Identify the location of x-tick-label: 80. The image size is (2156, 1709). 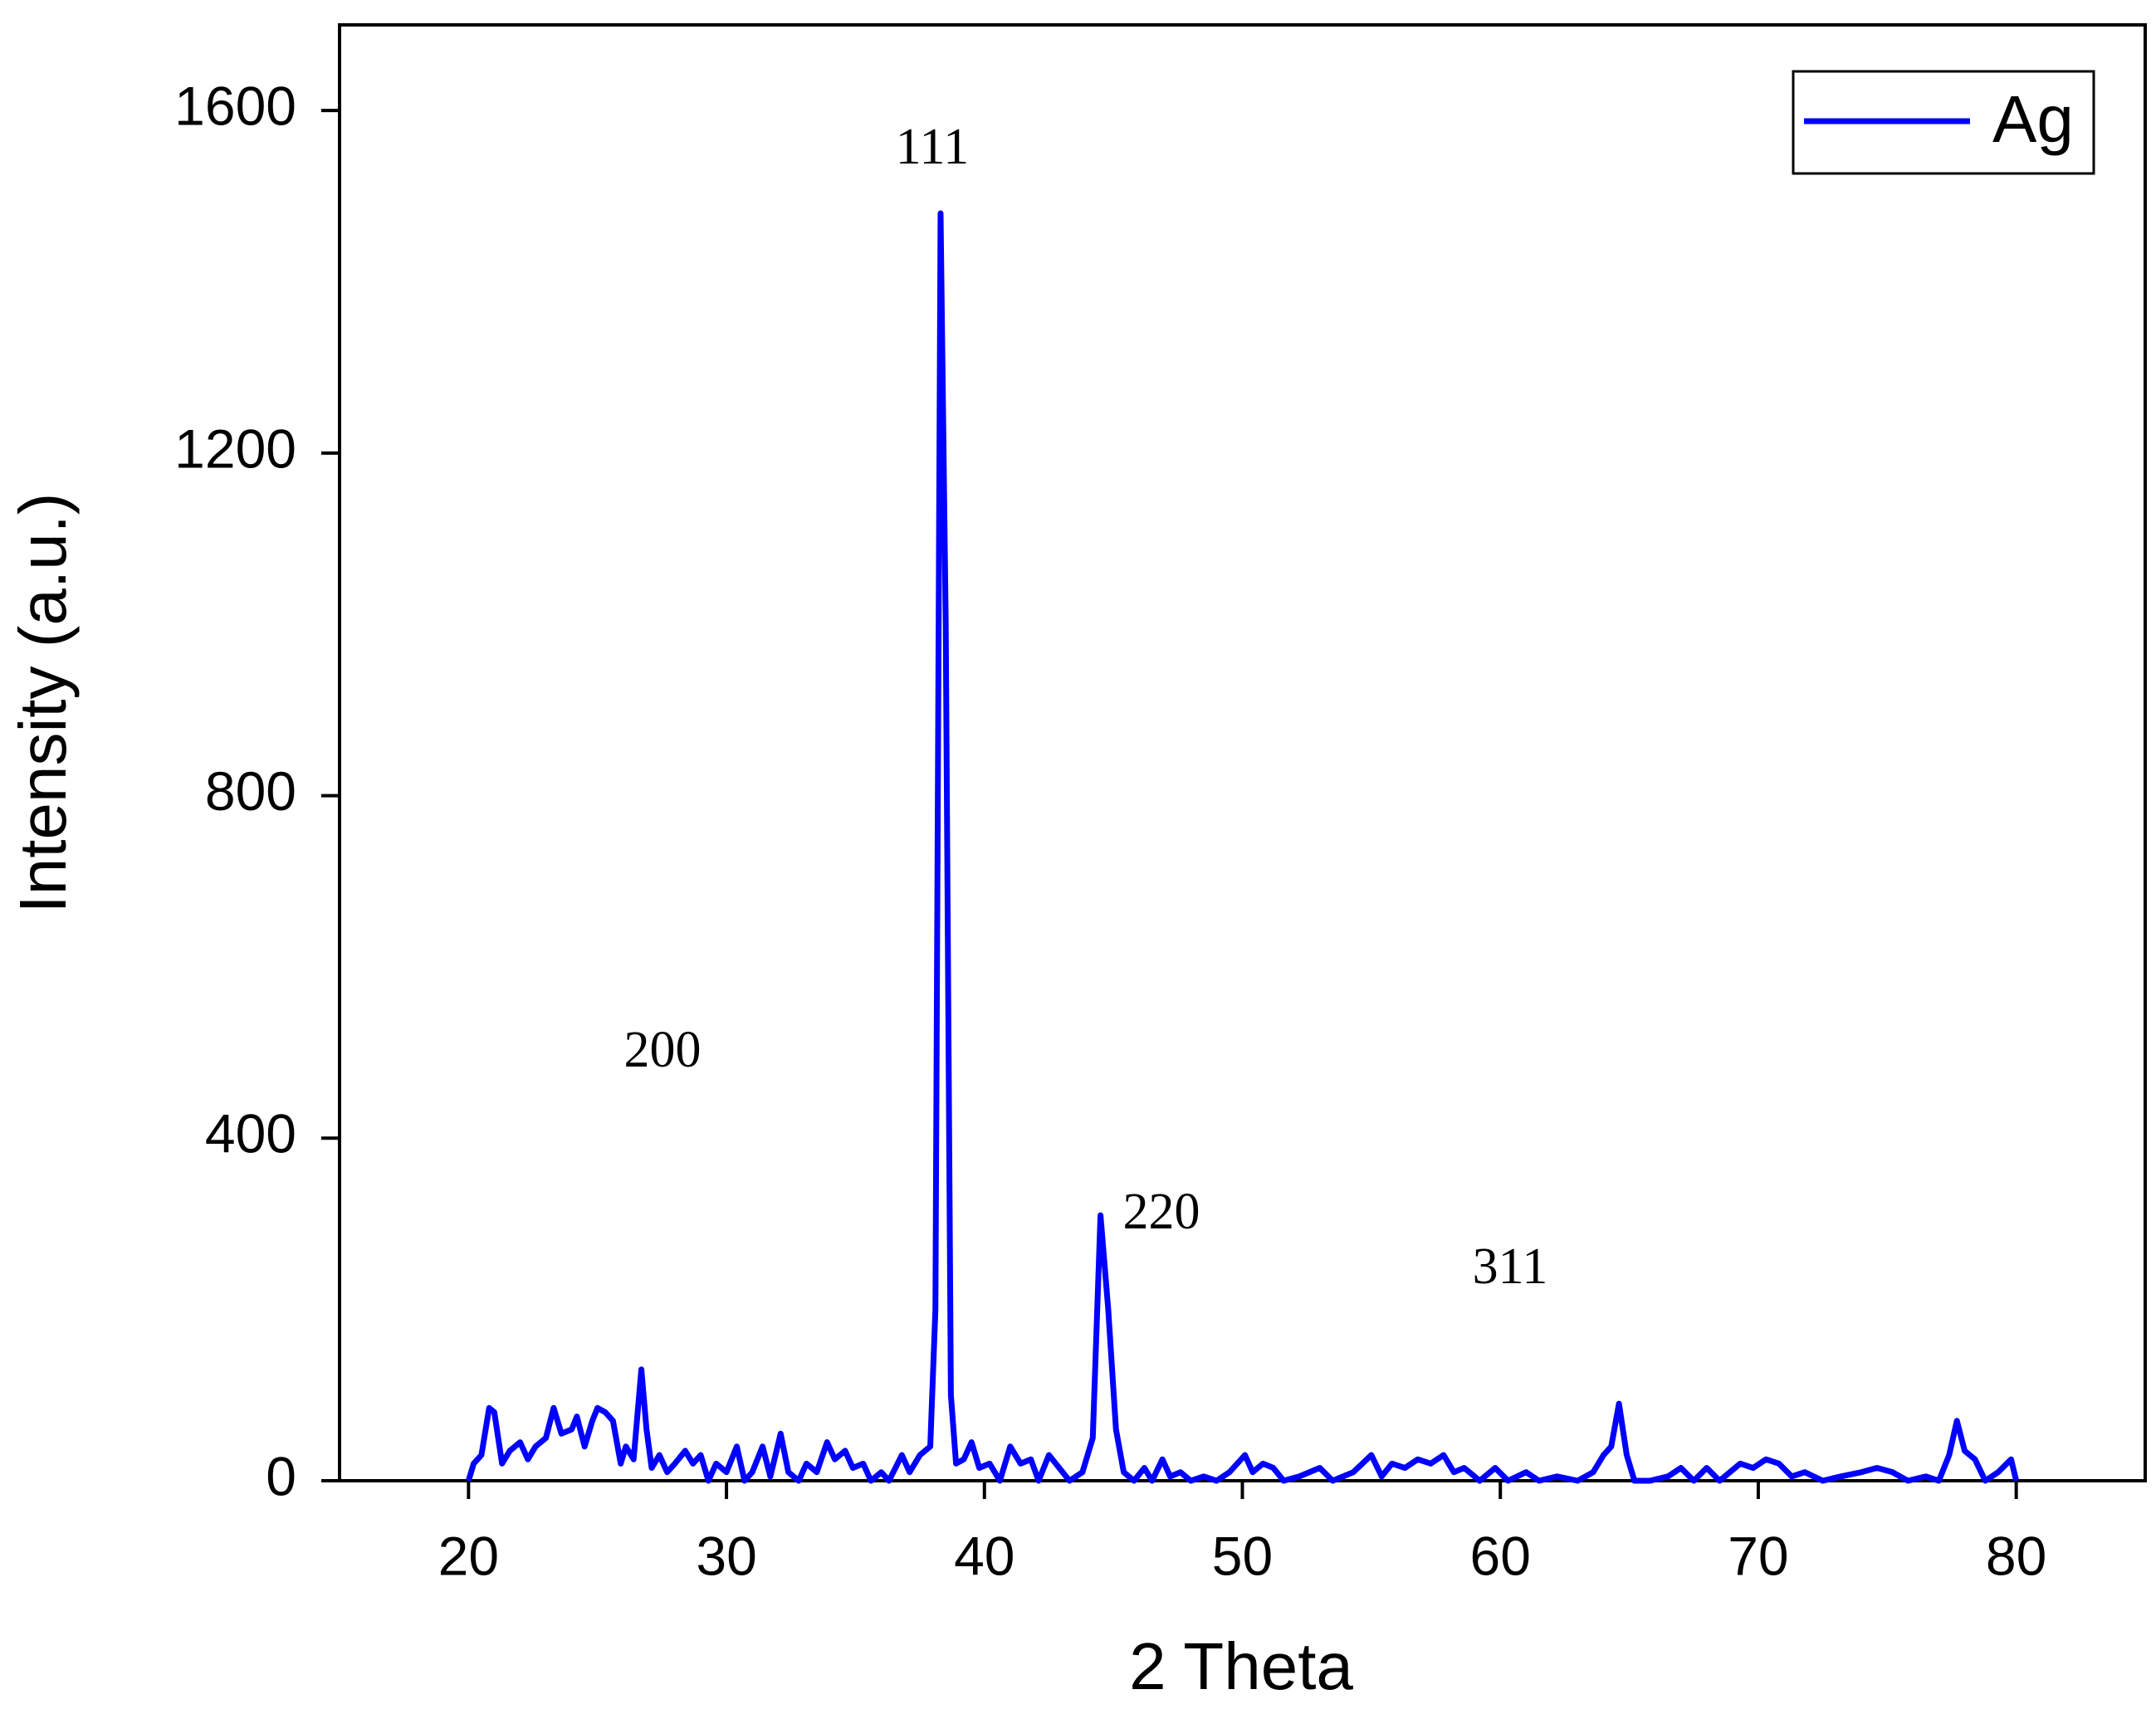
(2016, 1556).